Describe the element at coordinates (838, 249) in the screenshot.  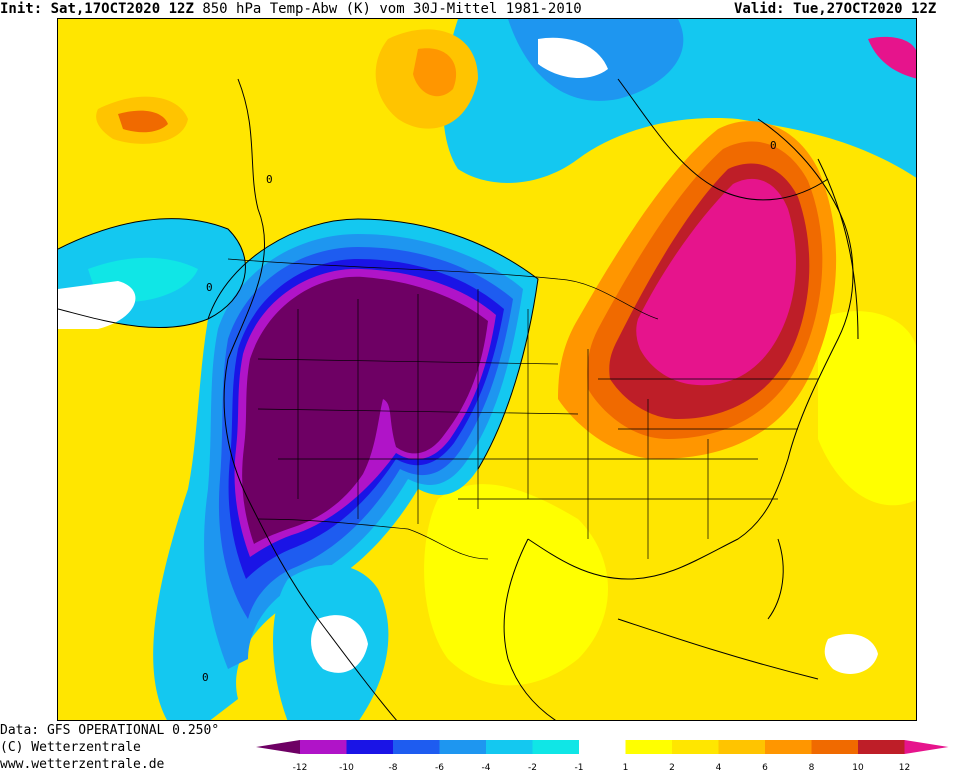
I see `zero-contour-east` at that location.